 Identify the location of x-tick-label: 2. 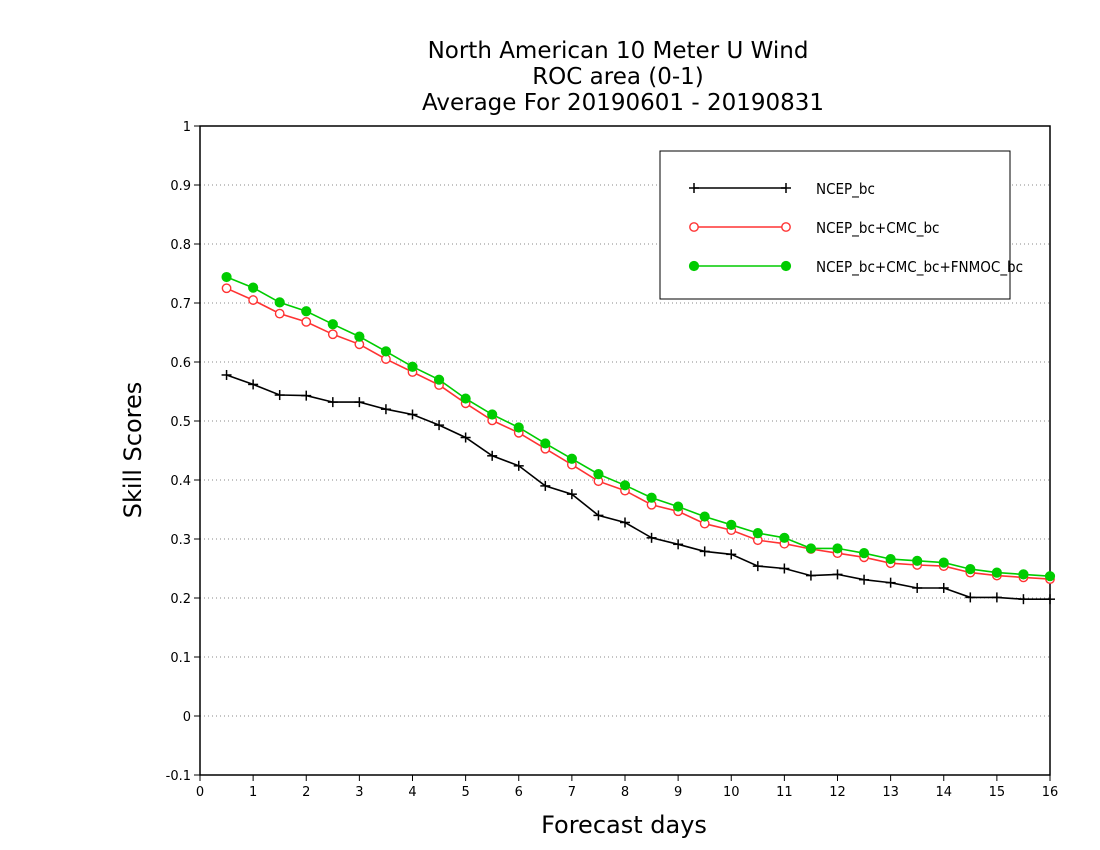
(306, 792).